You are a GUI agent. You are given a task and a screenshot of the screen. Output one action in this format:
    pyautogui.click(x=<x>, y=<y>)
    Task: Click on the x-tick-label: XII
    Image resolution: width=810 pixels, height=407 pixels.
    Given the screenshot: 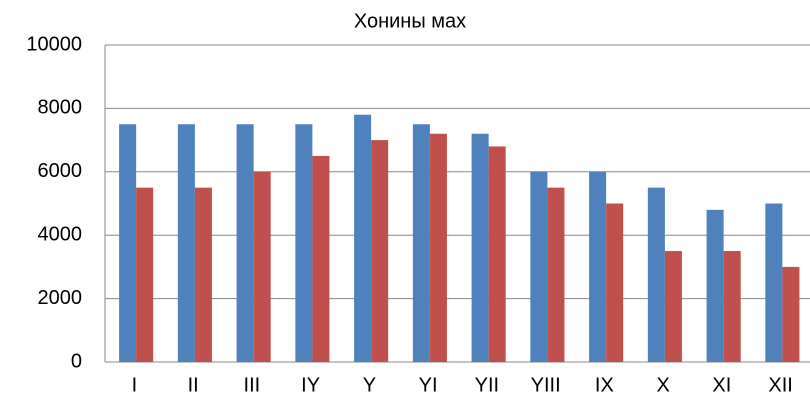 What is the action you would take?
    pyautogui.click(x=780, y=385)
    